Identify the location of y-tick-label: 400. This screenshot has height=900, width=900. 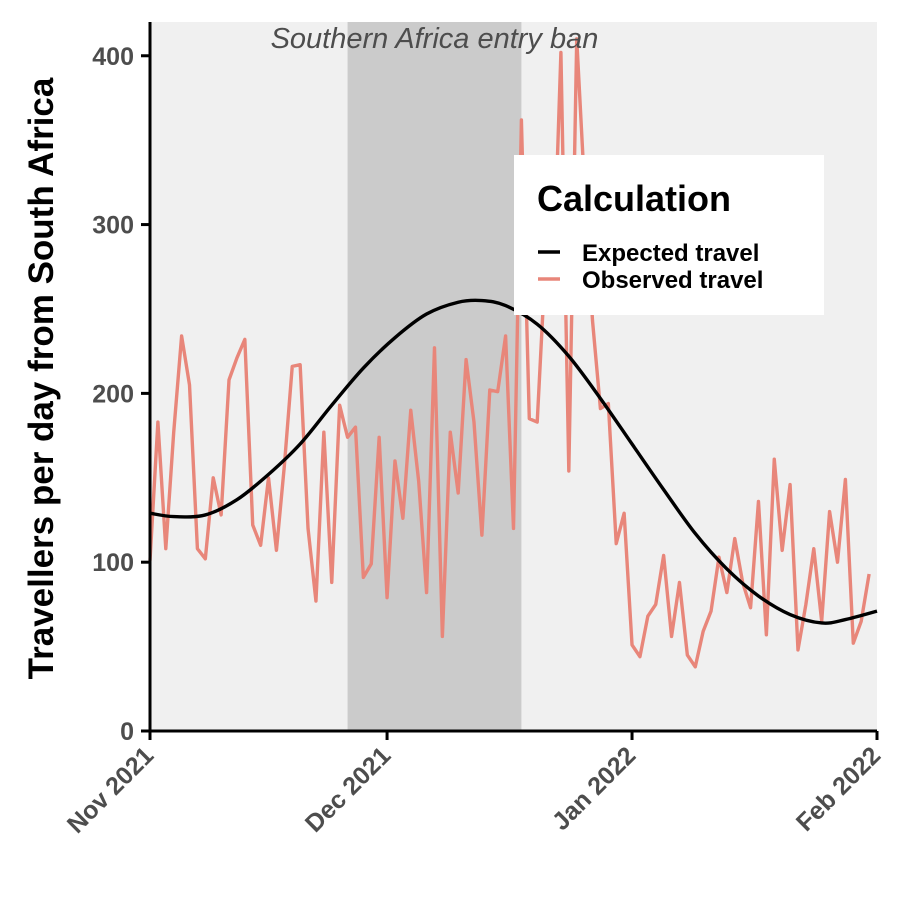
(113, 57).